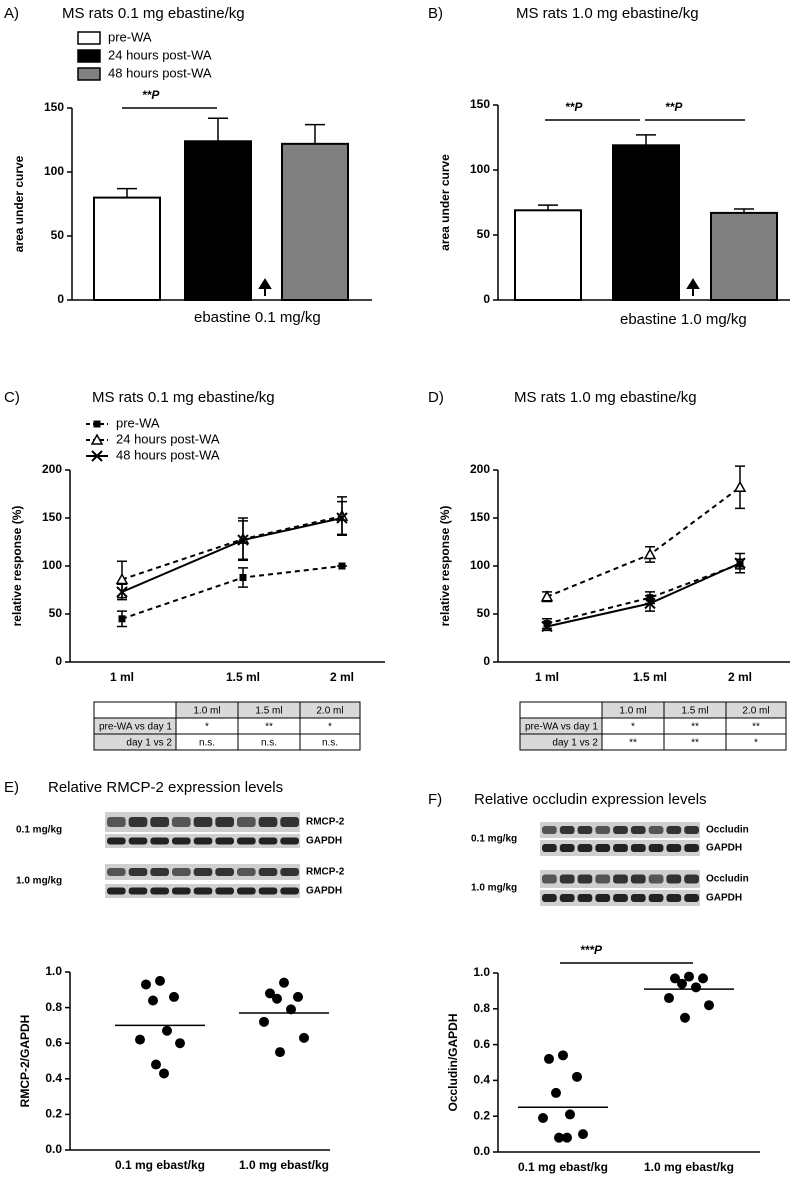 This screenshot has width=798, height=1183. What do you see at coordinates (481, 1044) in the screenshot?
I see `y-tick-label: 0.6` at bounding box center [481, 1044].